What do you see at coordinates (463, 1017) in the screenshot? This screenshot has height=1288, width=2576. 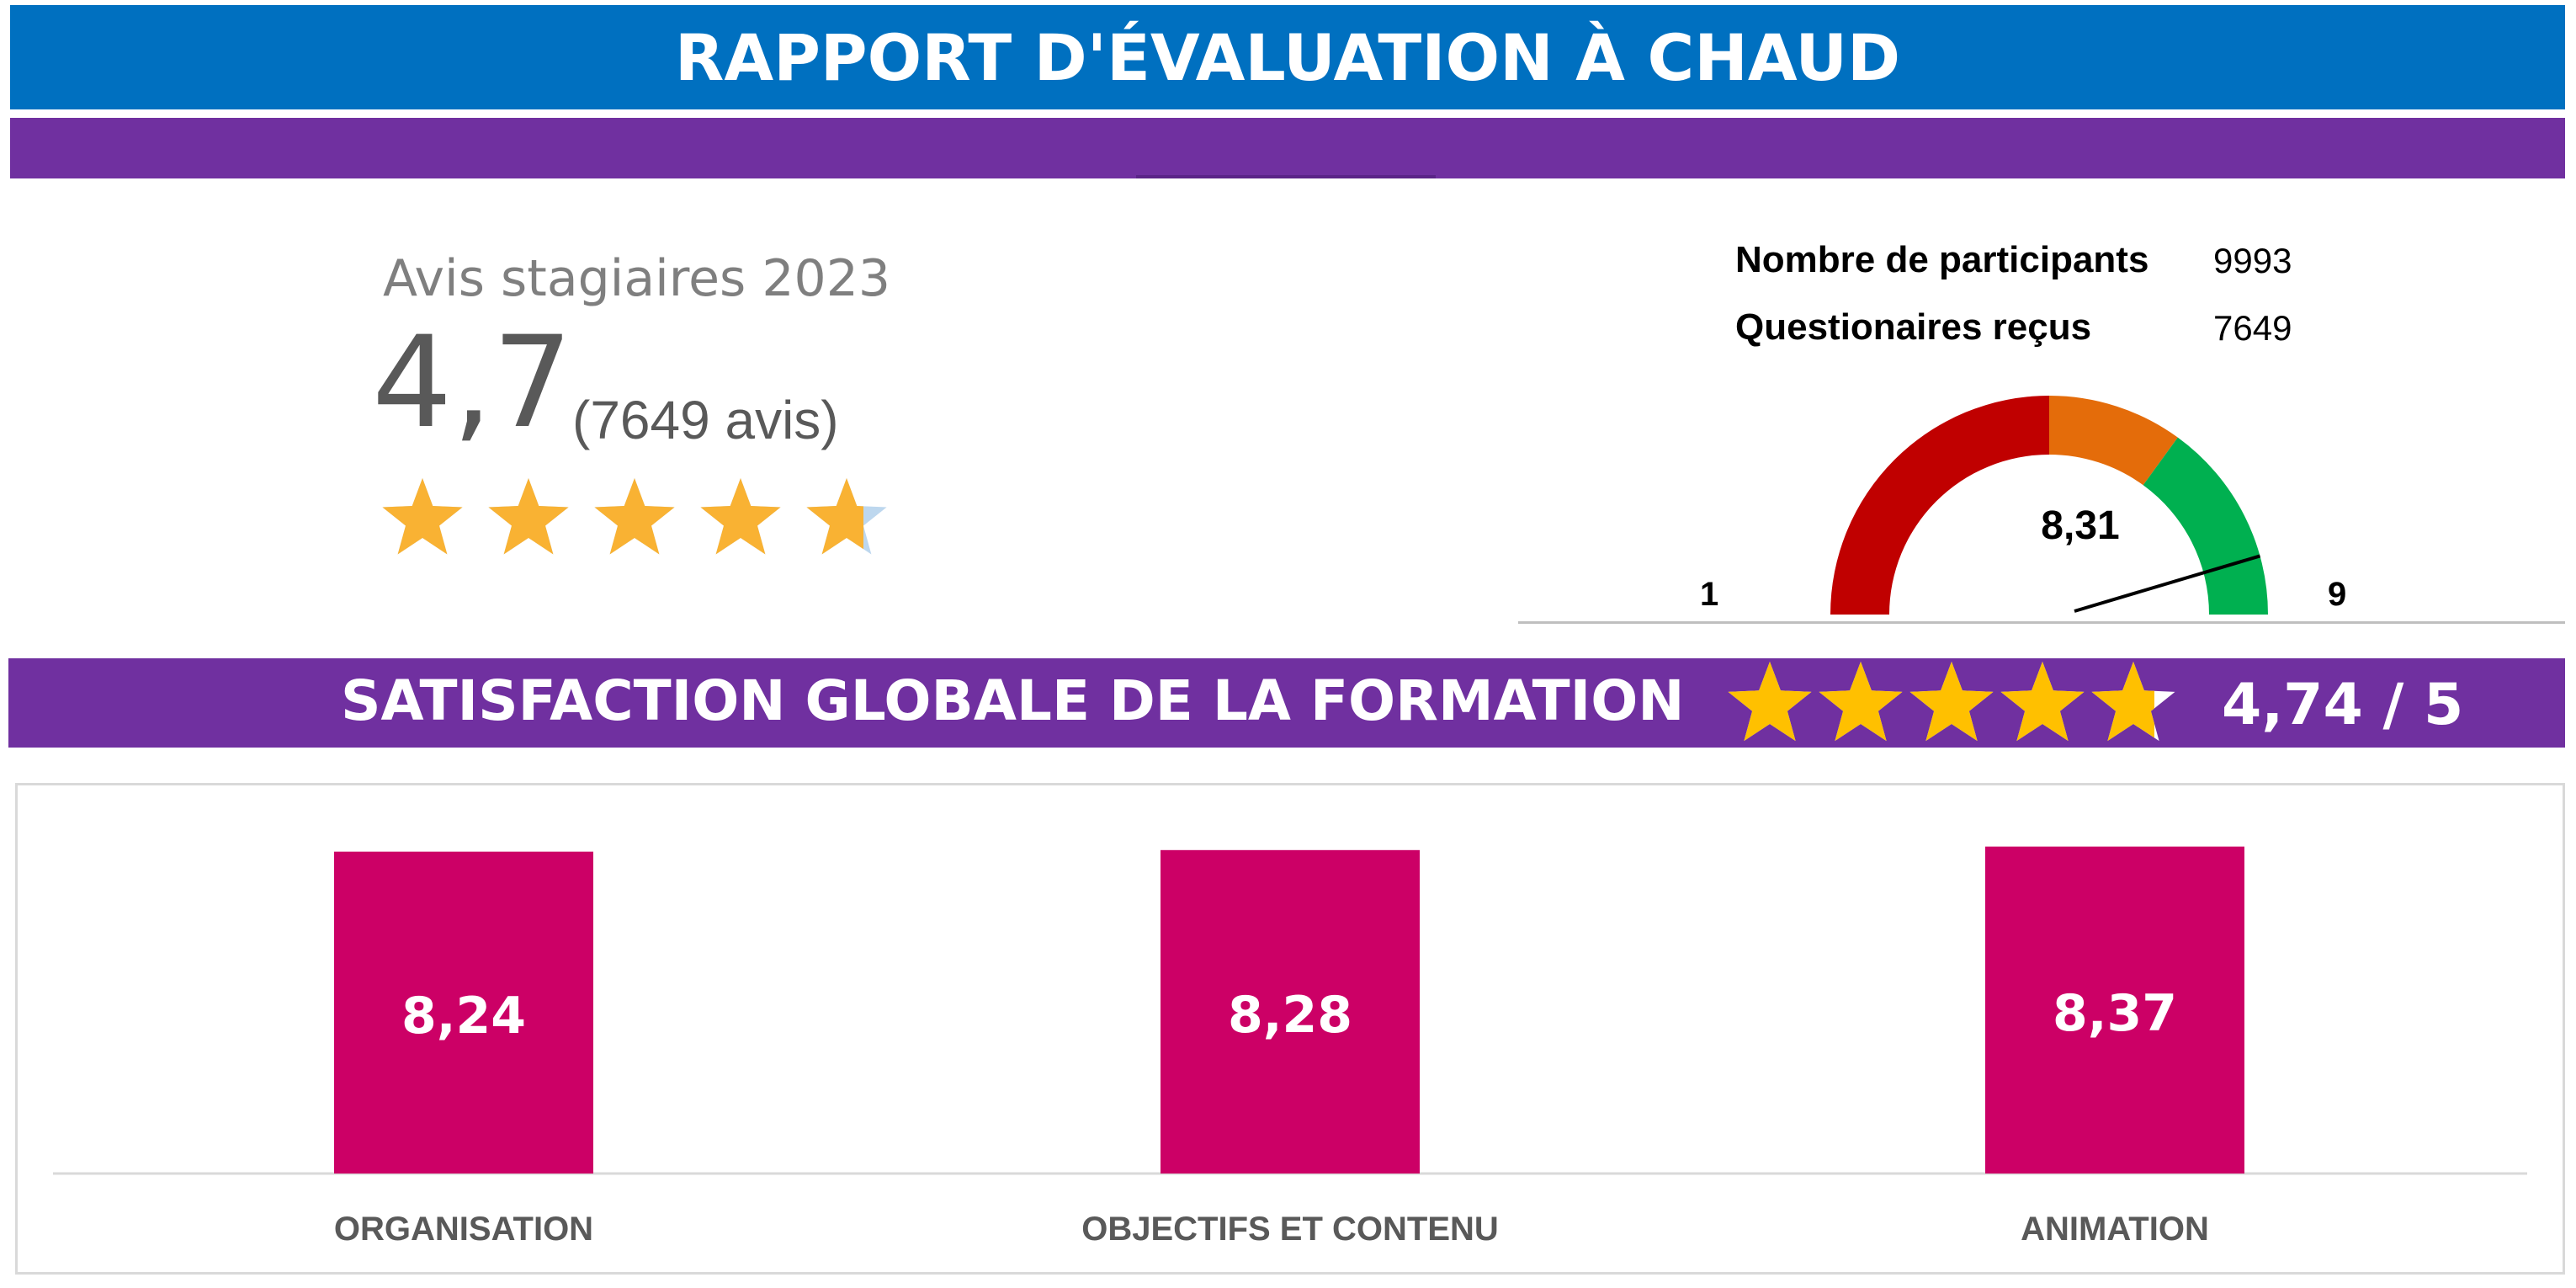 I see `bar-value-label: 8,24` at bounding box center [463, 1017].